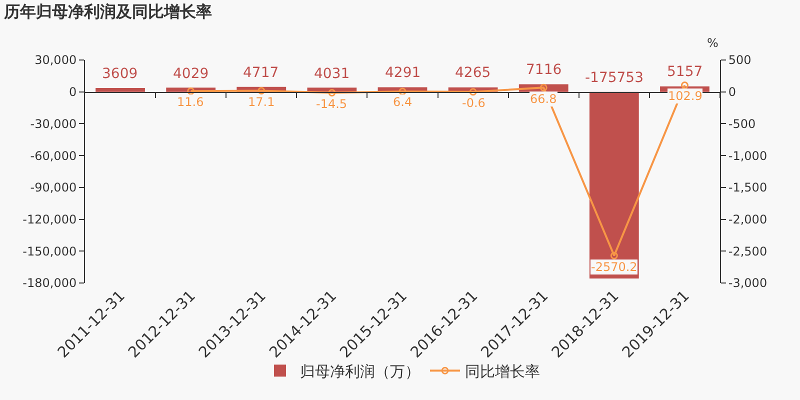 This screenshot has width=800, height=400. Describe the element at coordinates (49, 251) in the screenshot. I see `y-tick-label: -150,000` at that location.